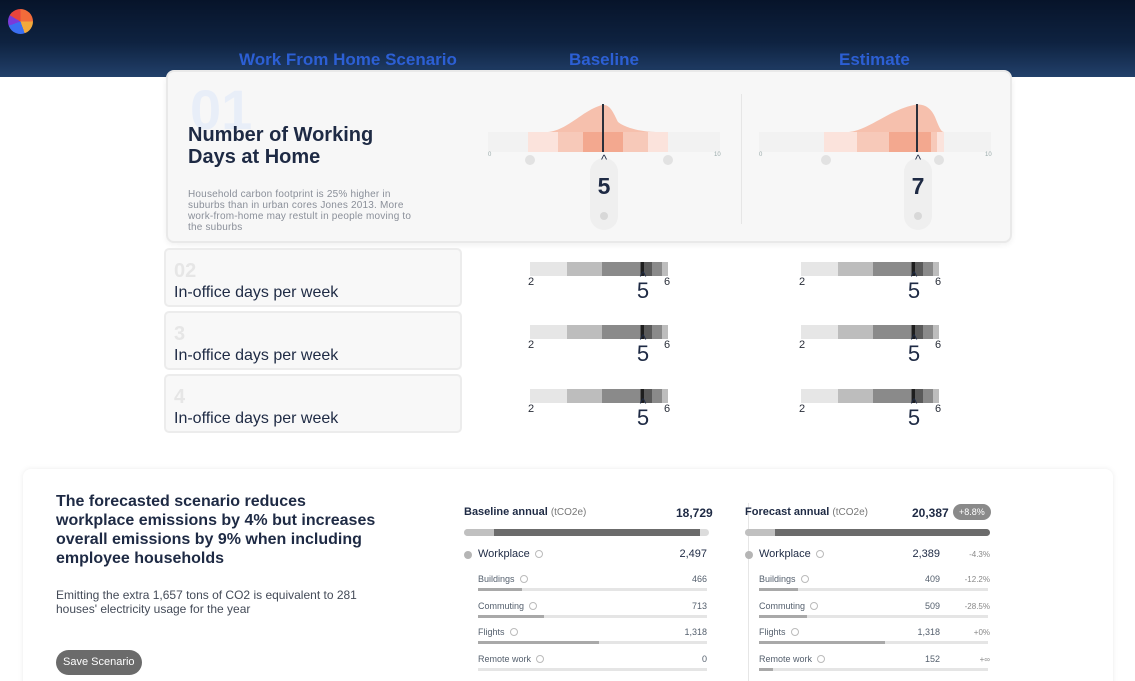 Image resolution: width=1135 pixels, height=681 pixels. What do you see at coordinates (977, 579) in the screenshot?
I see `item-change: -12.2%` at bounding box center [977, 579].